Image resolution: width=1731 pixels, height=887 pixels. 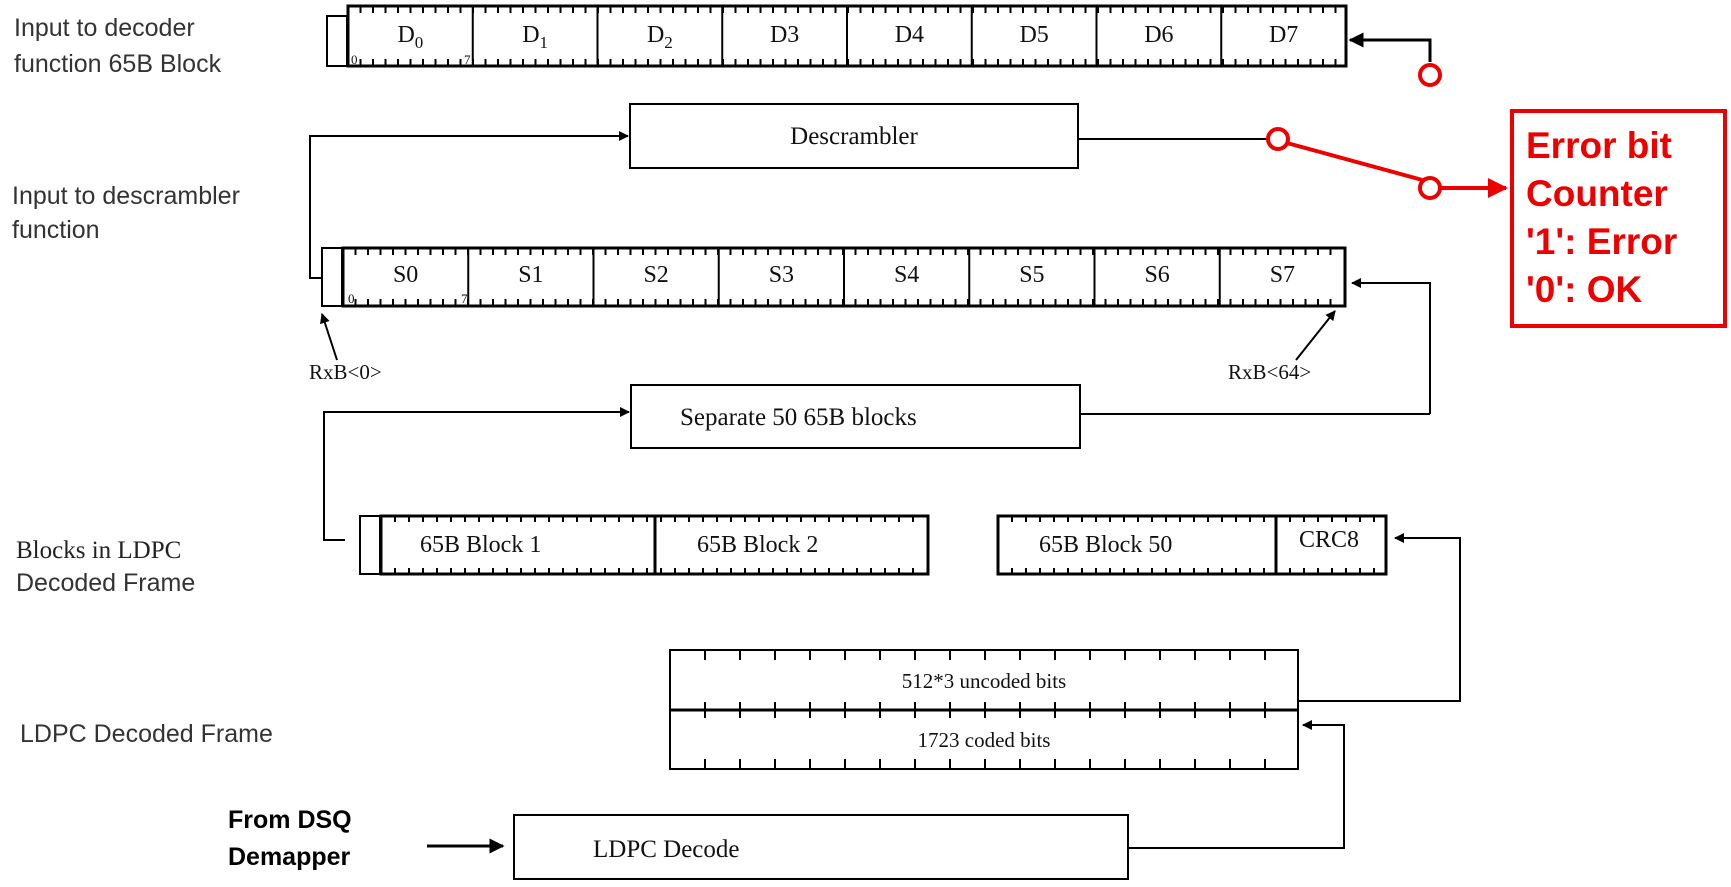 I want to click on descrambler-cell-label: S6, so click(x=1156, y=275).